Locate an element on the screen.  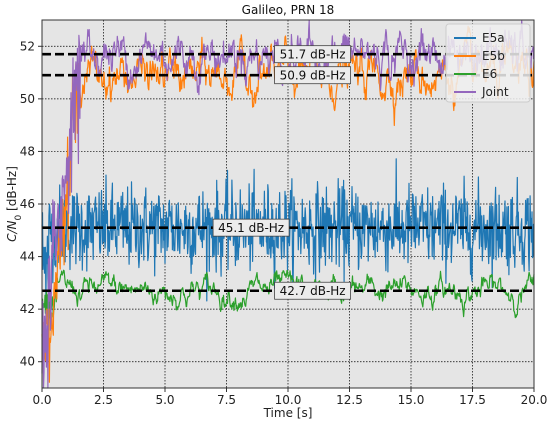
legend-label-e5b: E5b is located at coordinates (493, 56).